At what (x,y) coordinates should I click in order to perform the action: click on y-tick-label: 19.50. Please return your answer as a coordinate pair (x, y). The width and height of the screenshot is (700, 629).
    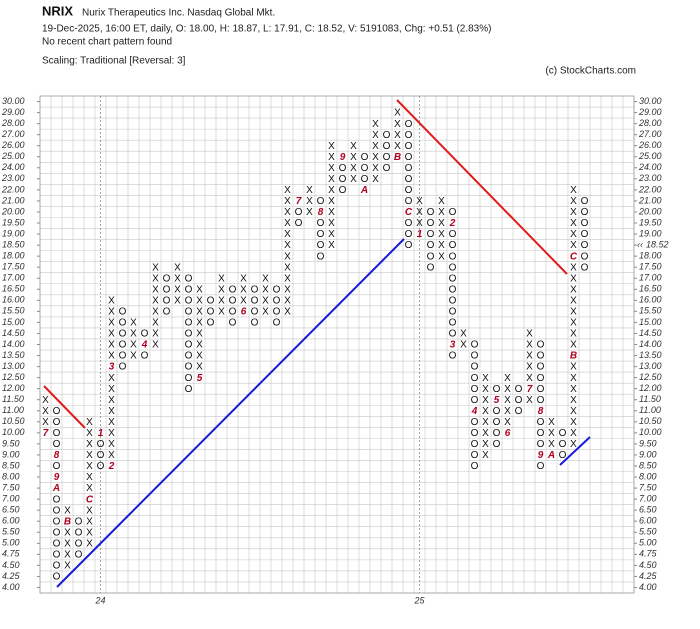
    Looking at the image, I should click on (650, 222).